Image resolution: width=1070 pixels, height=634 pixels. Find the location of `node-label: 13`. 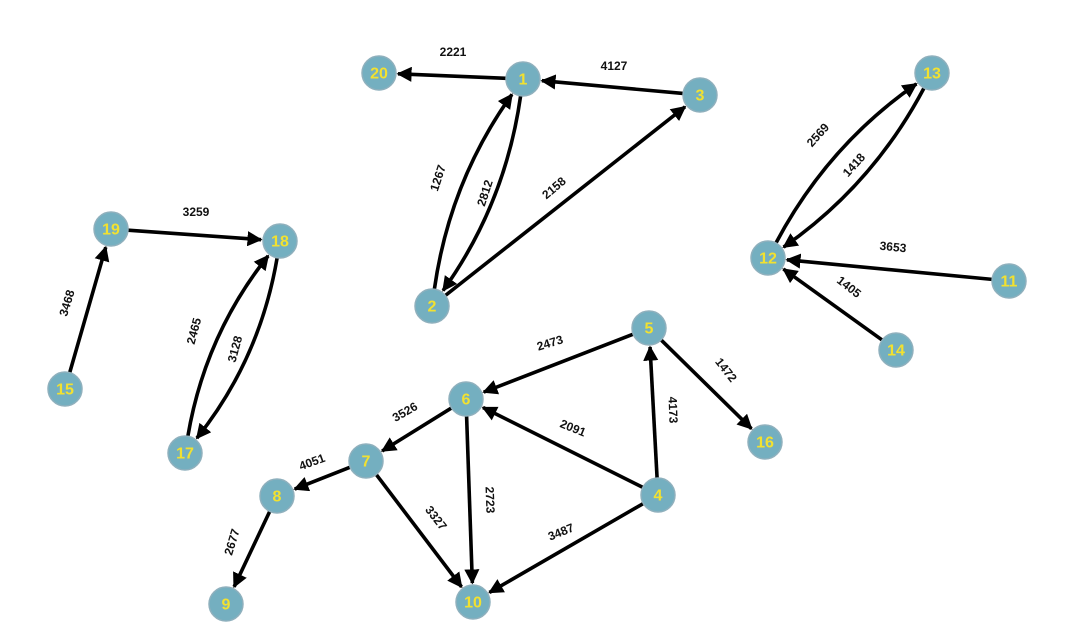

node-label: 13 is located at coordinates (932, 74).